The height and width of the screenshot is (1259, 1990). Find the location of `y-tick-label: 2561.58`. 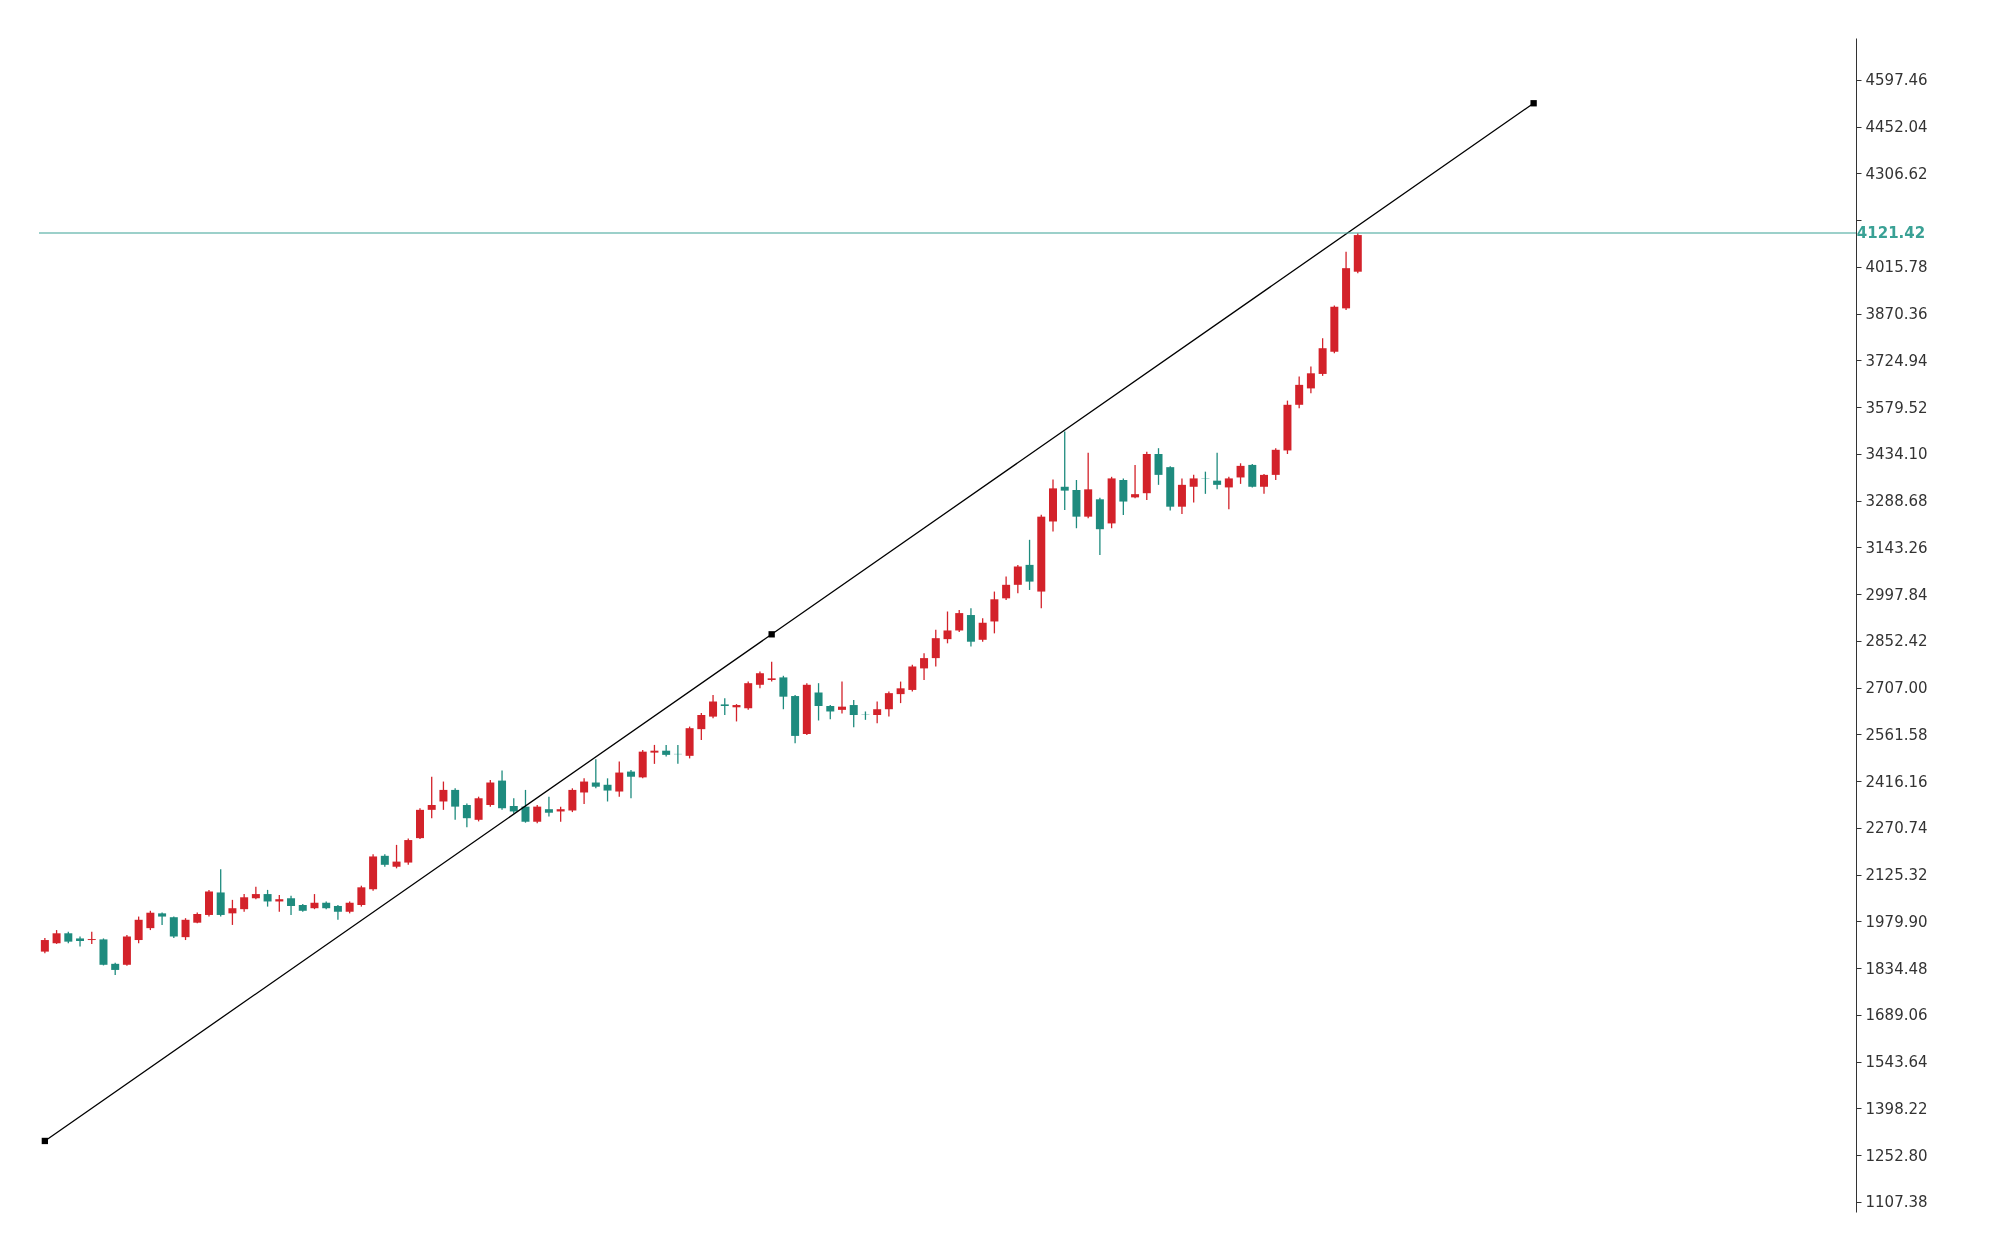

y-tick-label: 2561.58 is located at coordinates (1896, 734).